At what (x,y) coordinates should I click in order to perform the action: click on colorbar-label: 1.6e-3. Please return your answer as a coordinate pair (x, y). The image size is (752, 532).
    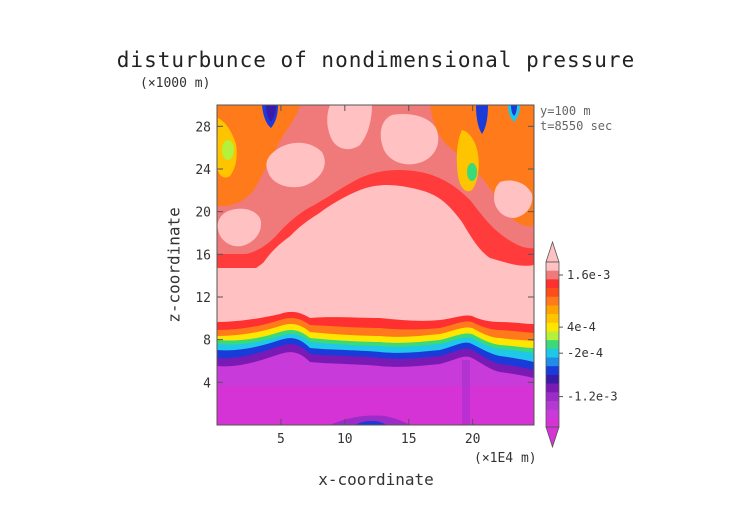
    Looking at the image, I should click on (588, 275).